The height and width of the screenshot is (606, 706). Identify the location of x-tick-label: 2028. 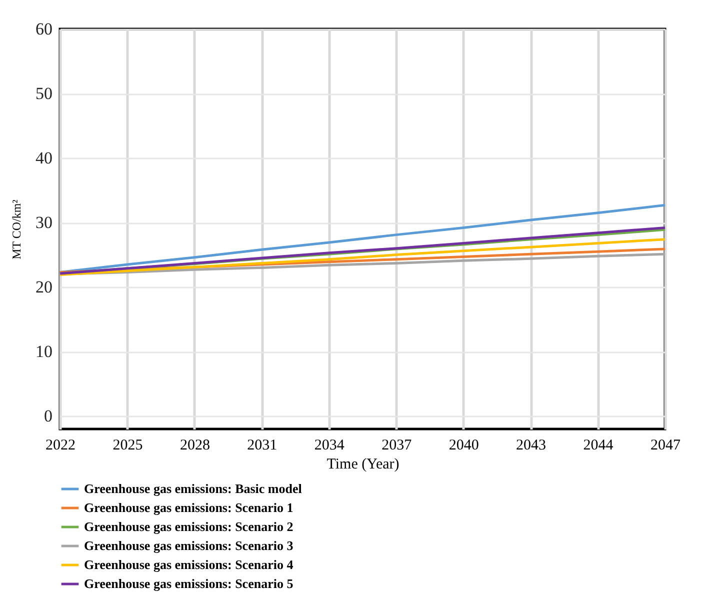
(195, 446).